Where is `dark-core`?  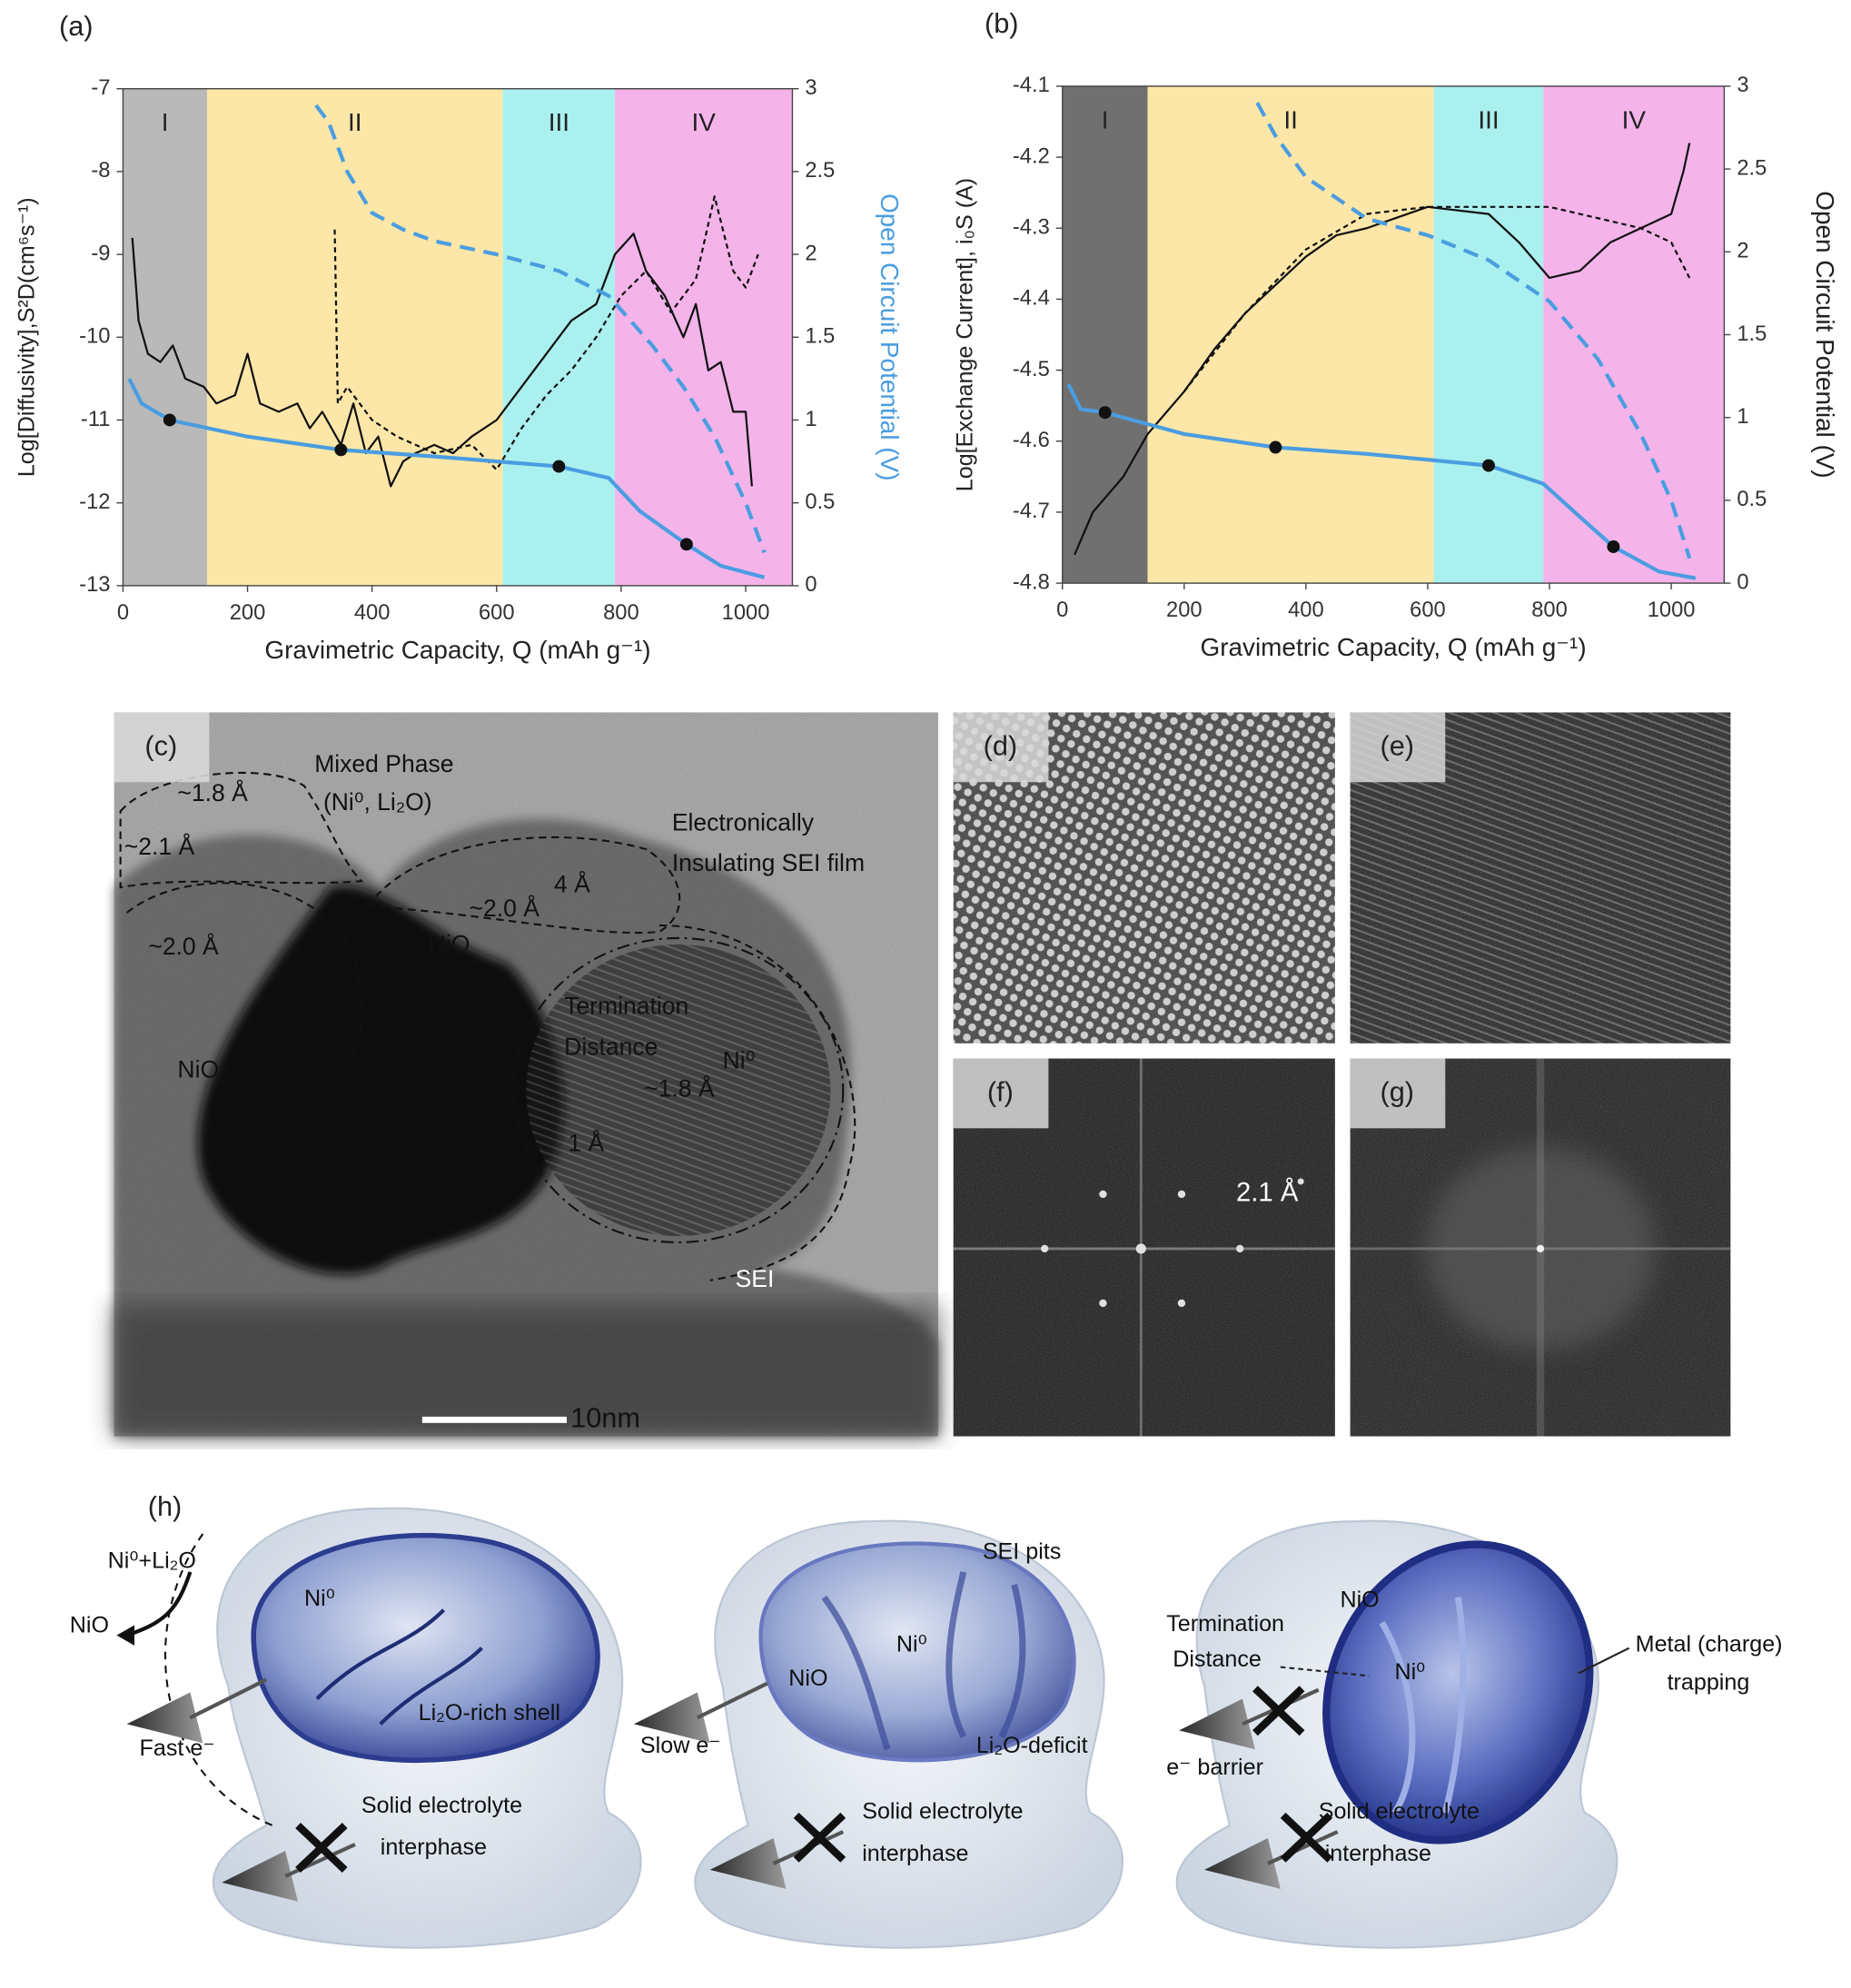 dark-core is located at coordinates (380, 1080).